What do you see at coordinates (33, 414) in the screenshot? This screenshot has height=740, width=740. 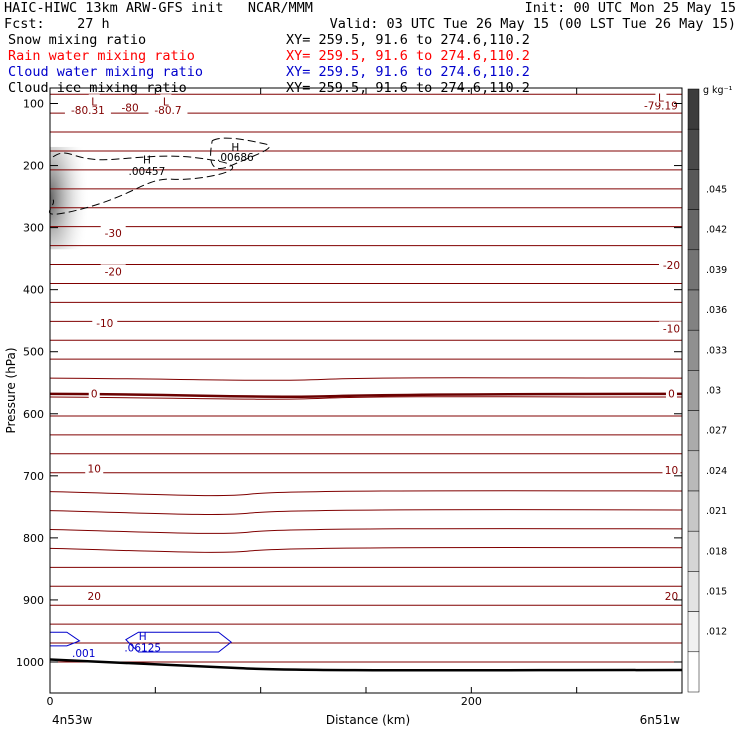 I see `y-tick-label: 600` at bounding box center [33, 414].